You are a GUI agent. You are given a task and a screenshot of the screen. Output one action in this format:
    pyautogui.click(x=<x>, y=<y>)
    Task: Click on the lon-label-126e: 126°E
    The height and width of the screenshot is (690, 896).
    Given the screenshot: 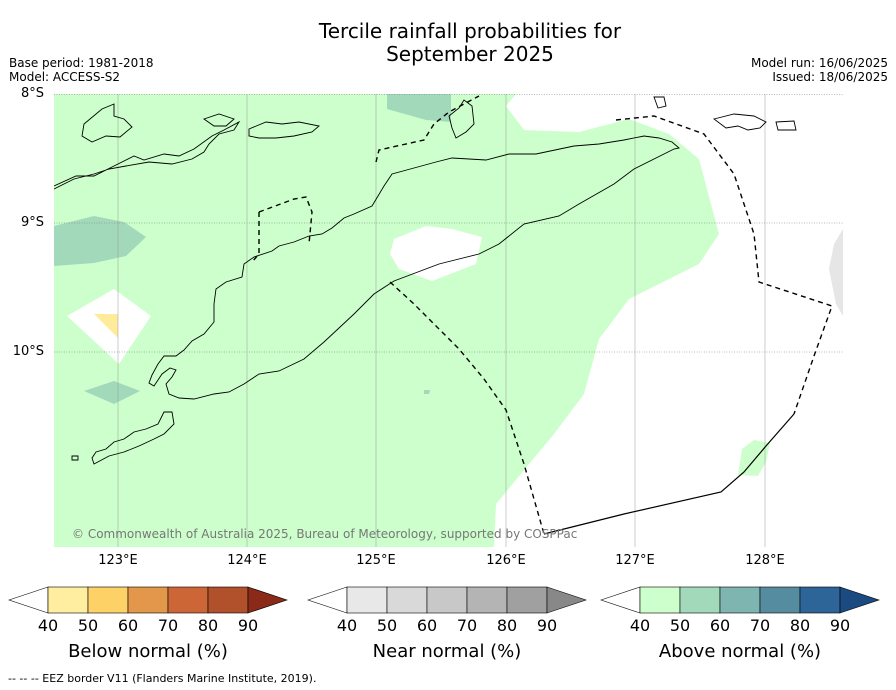 What is the action you would take?
    pyautogui.click(x=506, y=560)
    